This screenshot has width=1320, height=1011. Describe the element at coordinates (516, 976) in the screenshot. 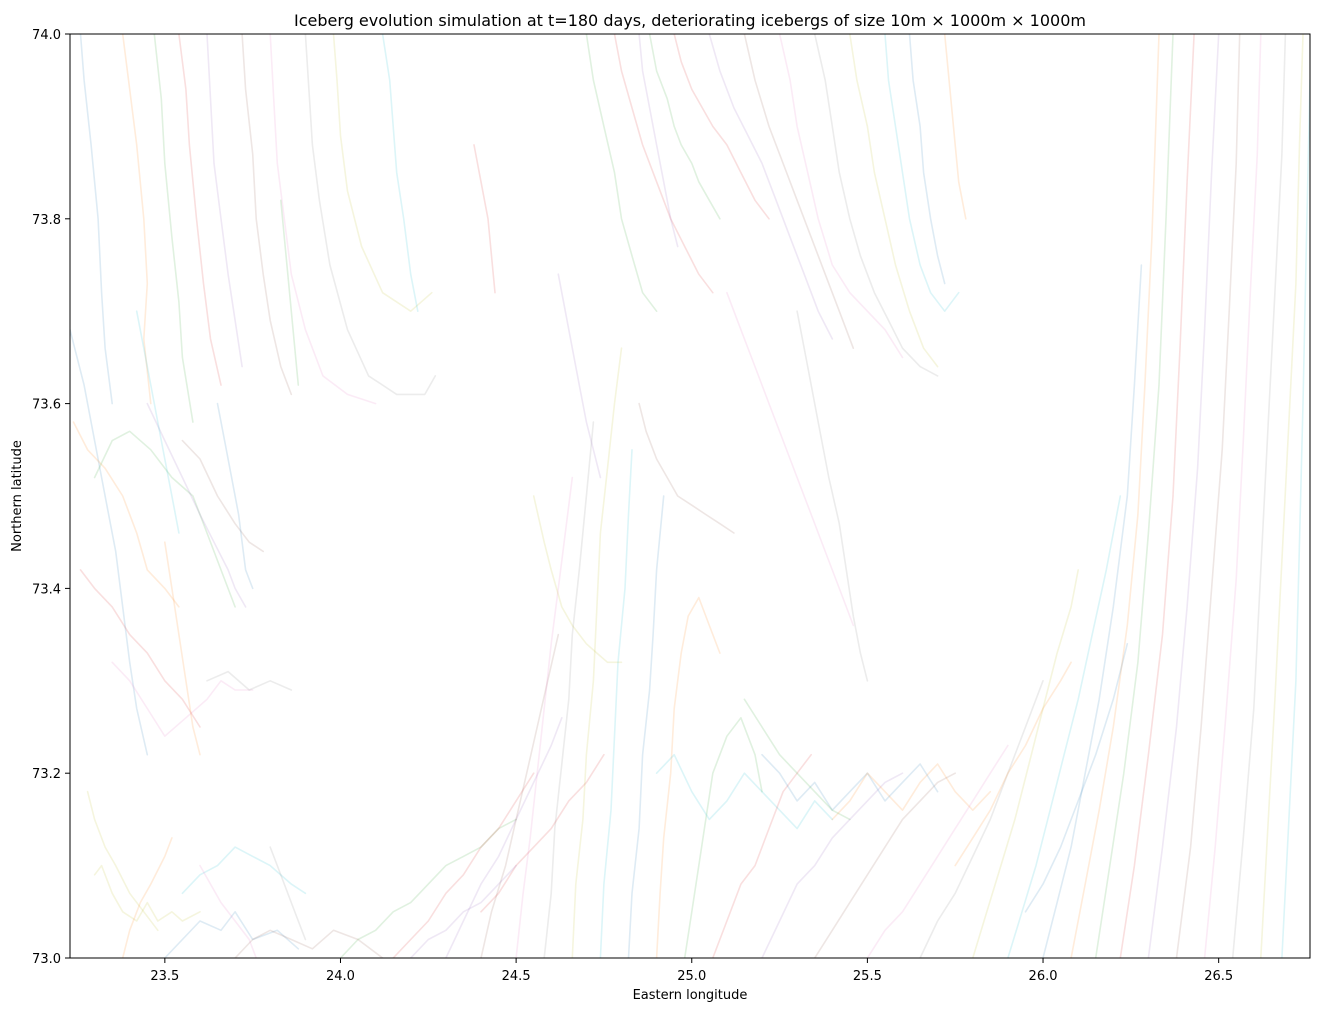

I see `x-tick-label: 24.5` at that location.